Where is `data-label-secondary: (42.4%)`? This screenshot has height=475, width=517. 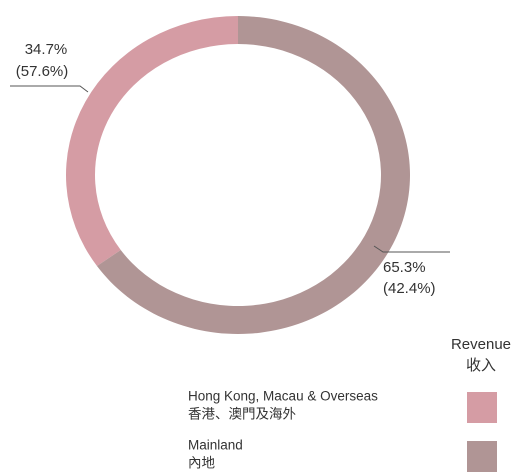
data-label-secondary: (42.4%) is located at coordinates (409, 288).